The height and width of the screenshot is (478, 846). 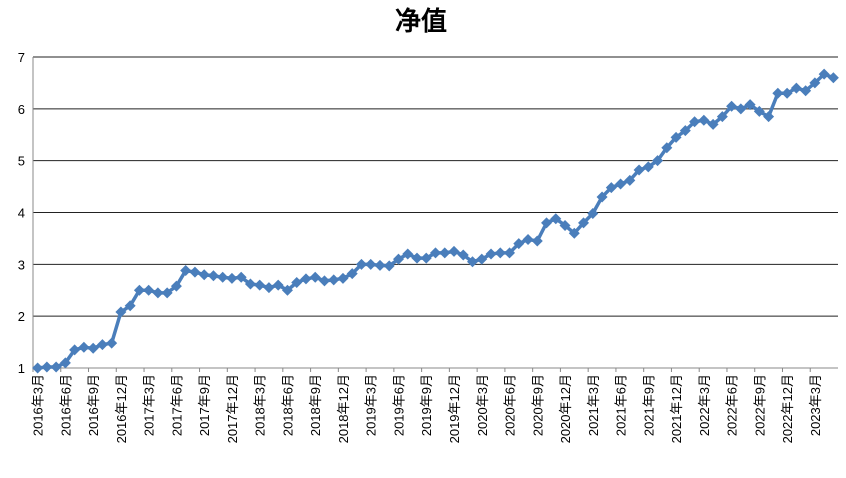 What do you see at coordinates (260, 405) in the screenshot?
I see `x-tick-label: 2018年3月` at bounding box center [260, 405].